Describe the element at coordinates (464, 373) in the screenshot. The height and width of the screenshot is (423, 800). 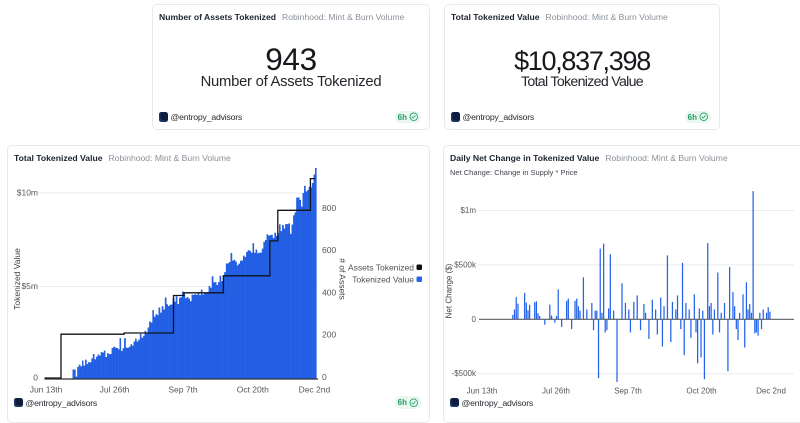
I see `svg-text: -$500k` at that location.